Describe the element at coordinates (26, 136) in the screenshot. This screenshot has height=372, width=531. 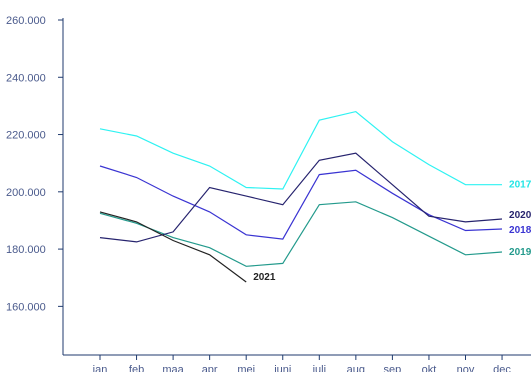
I see `y-tick-label: 220.000` at that location.